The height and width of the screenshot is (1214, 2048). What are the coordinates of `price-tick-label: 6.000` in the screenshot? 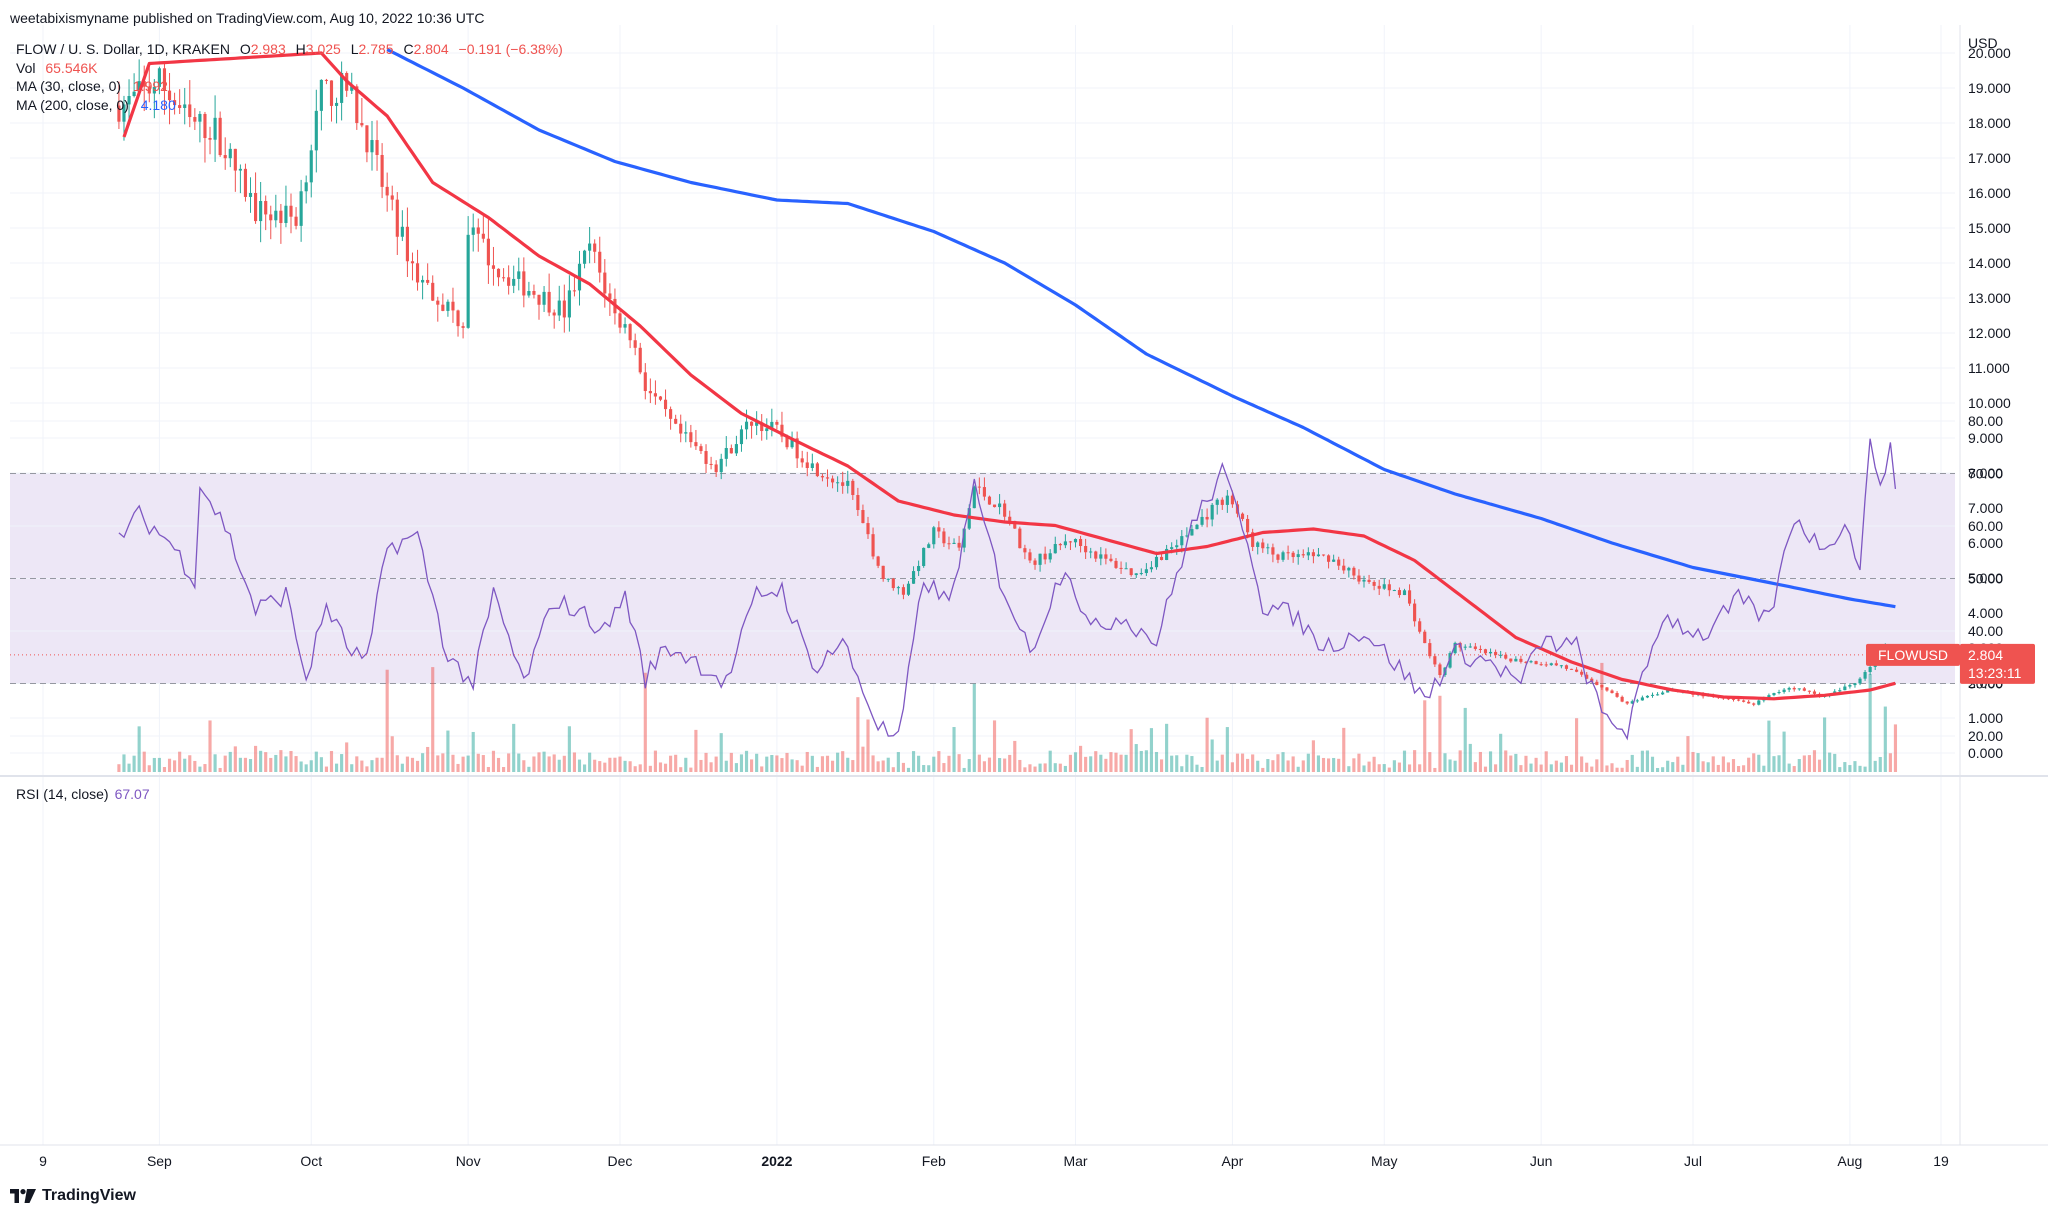 It's located at (1985, 543).